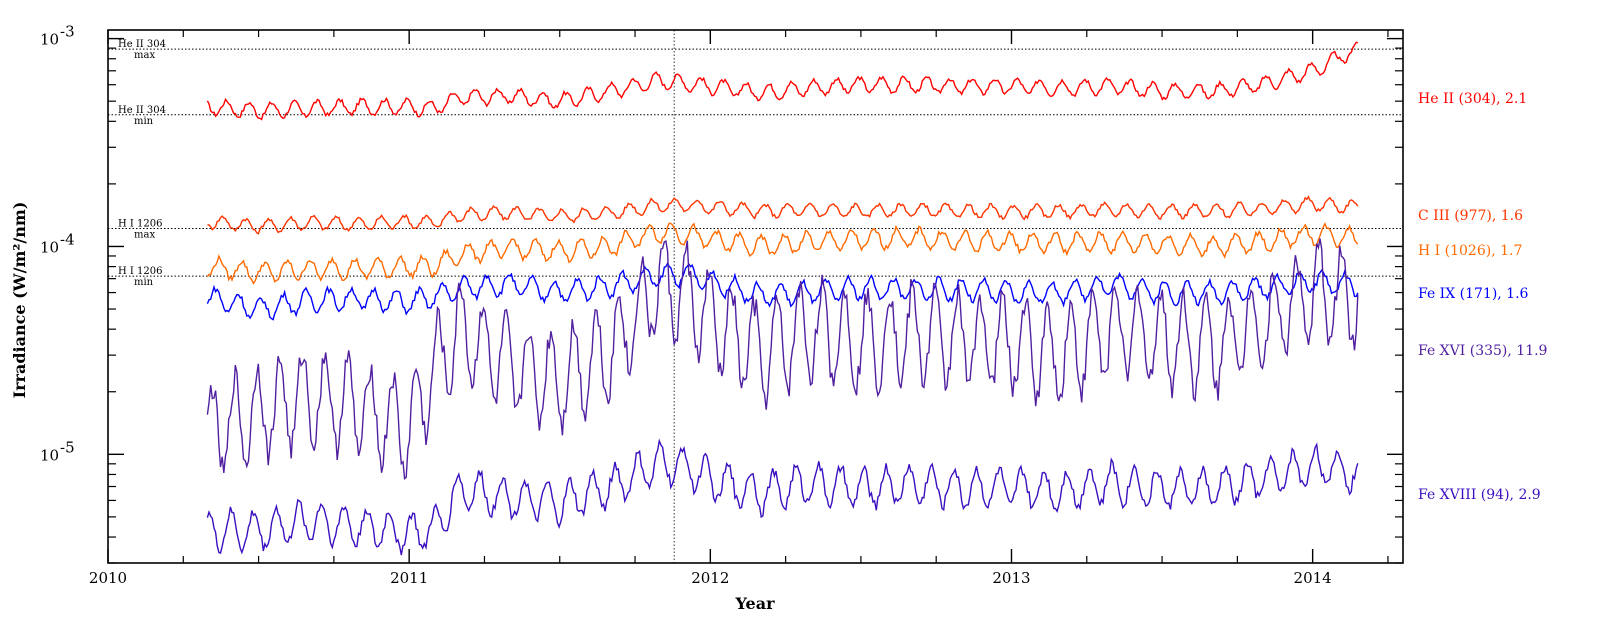  What do you see at coordinates (1472, 99) in the screenshot?
I see `series-label: He II (304), 2.1` at bounding box center [1472, 99].